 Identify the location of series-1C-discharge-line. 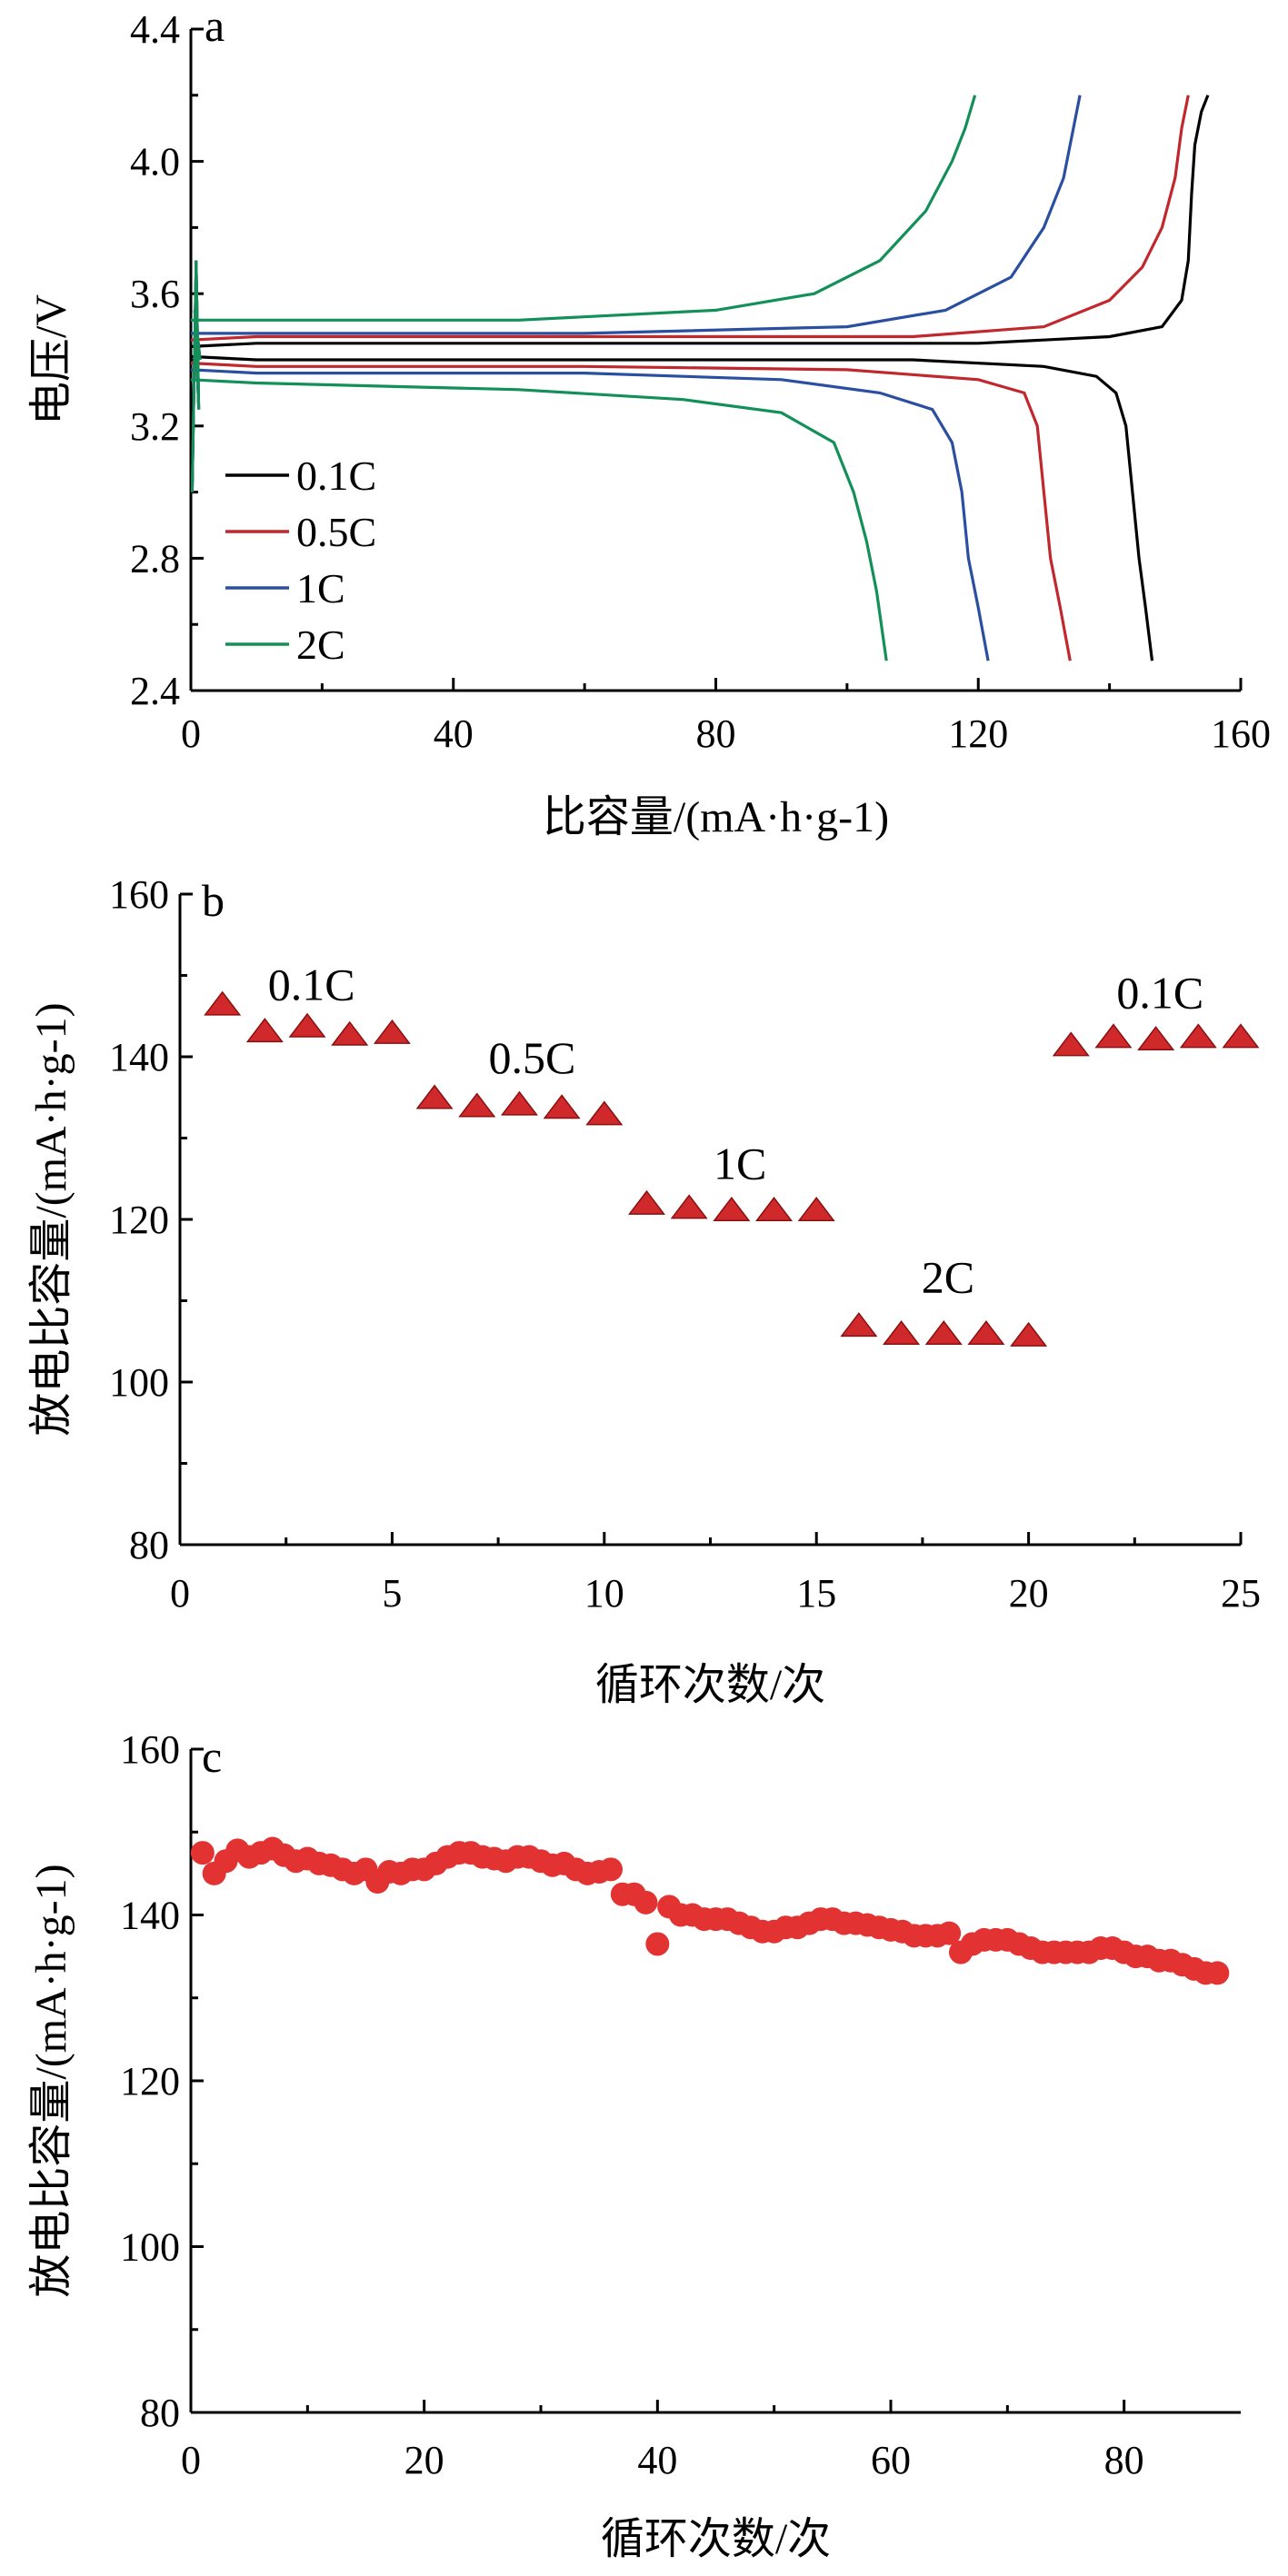
(590, 514).